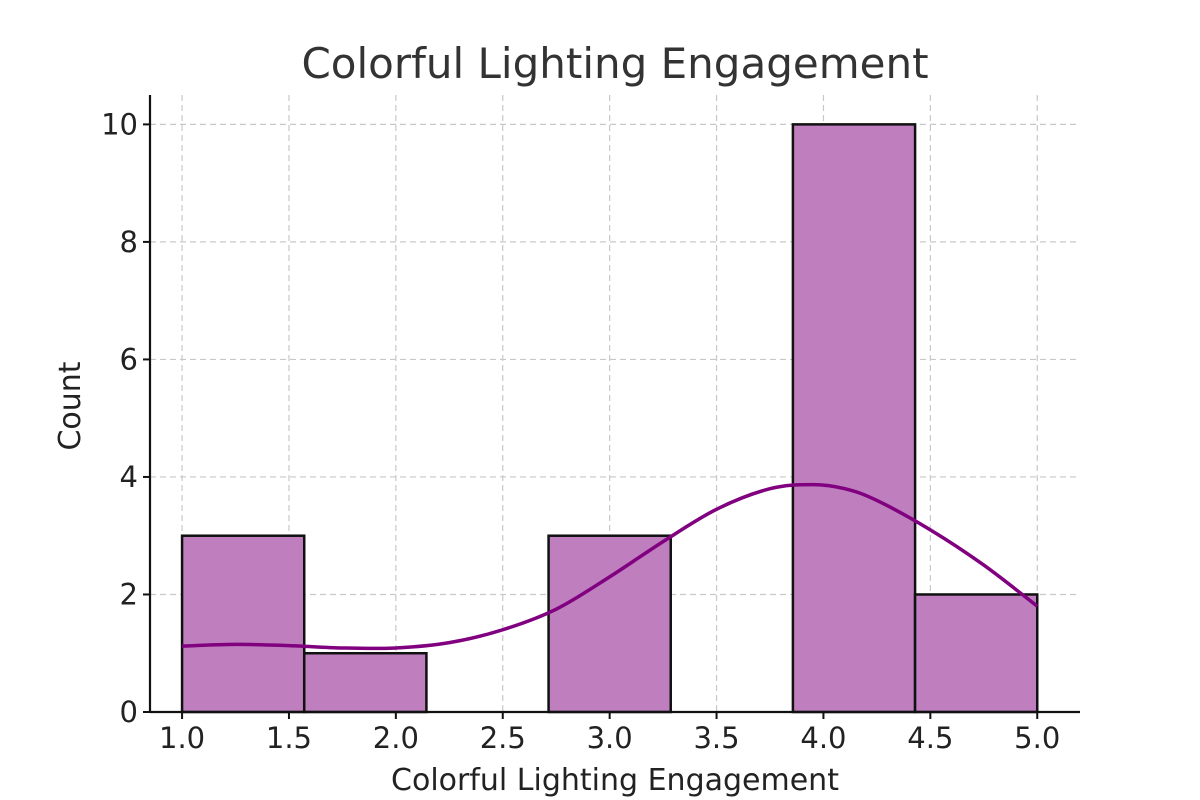 The width and height of the screenshot is (1200, 800). I want to click on x-axis-label: Colorful Lighting Engagement, so click(615, 780).